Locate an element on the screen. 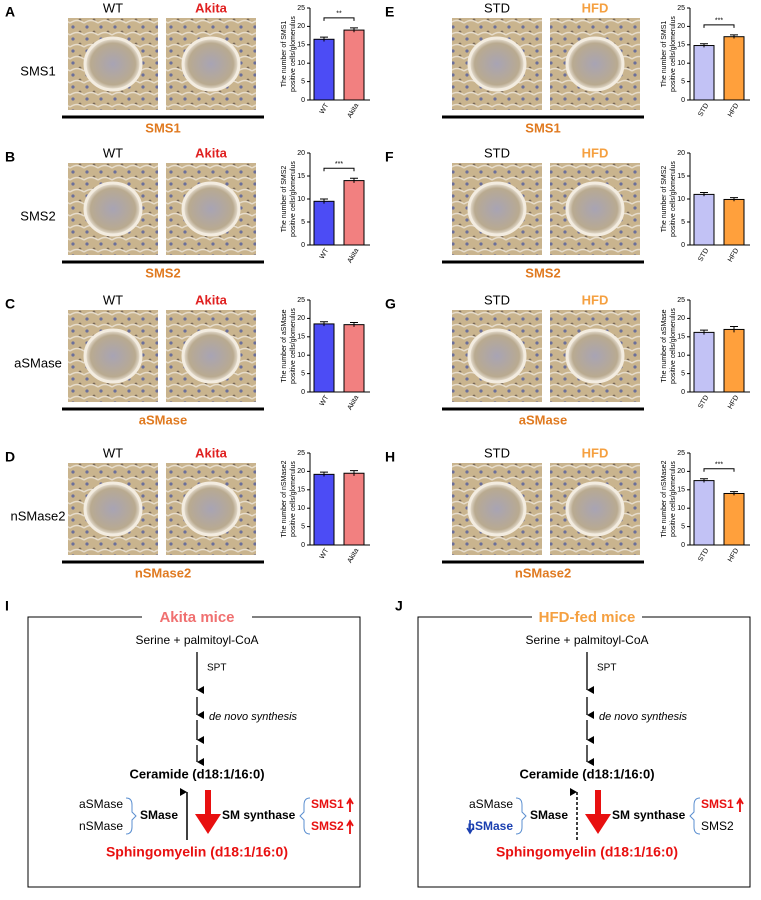 The width and height of the screenshot is (761, 900). caption: SMS2 is located at coordinates (162, 272).